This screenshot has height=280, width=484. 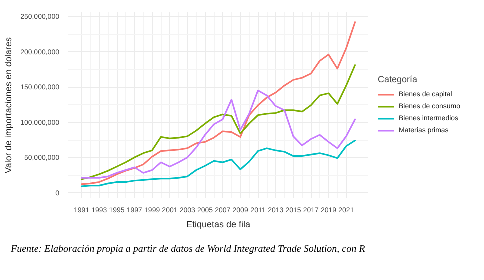 What do you see at coordinates (218, 225) in the screenshot?
I see `x-axis-title: Etiquetas de fila` at bounding box center [218, 225].